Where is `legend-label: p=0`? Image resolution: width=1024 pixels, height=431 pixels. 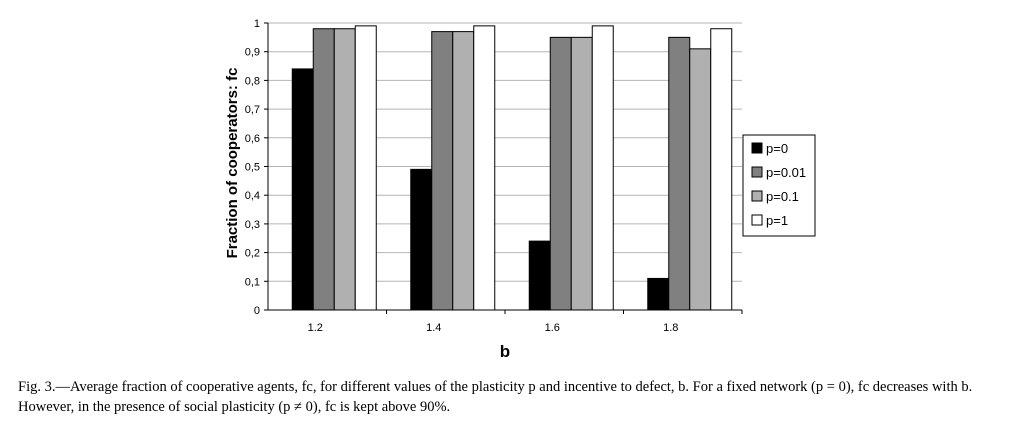 legend-label: p=0 is located at coordinates (777, 148).